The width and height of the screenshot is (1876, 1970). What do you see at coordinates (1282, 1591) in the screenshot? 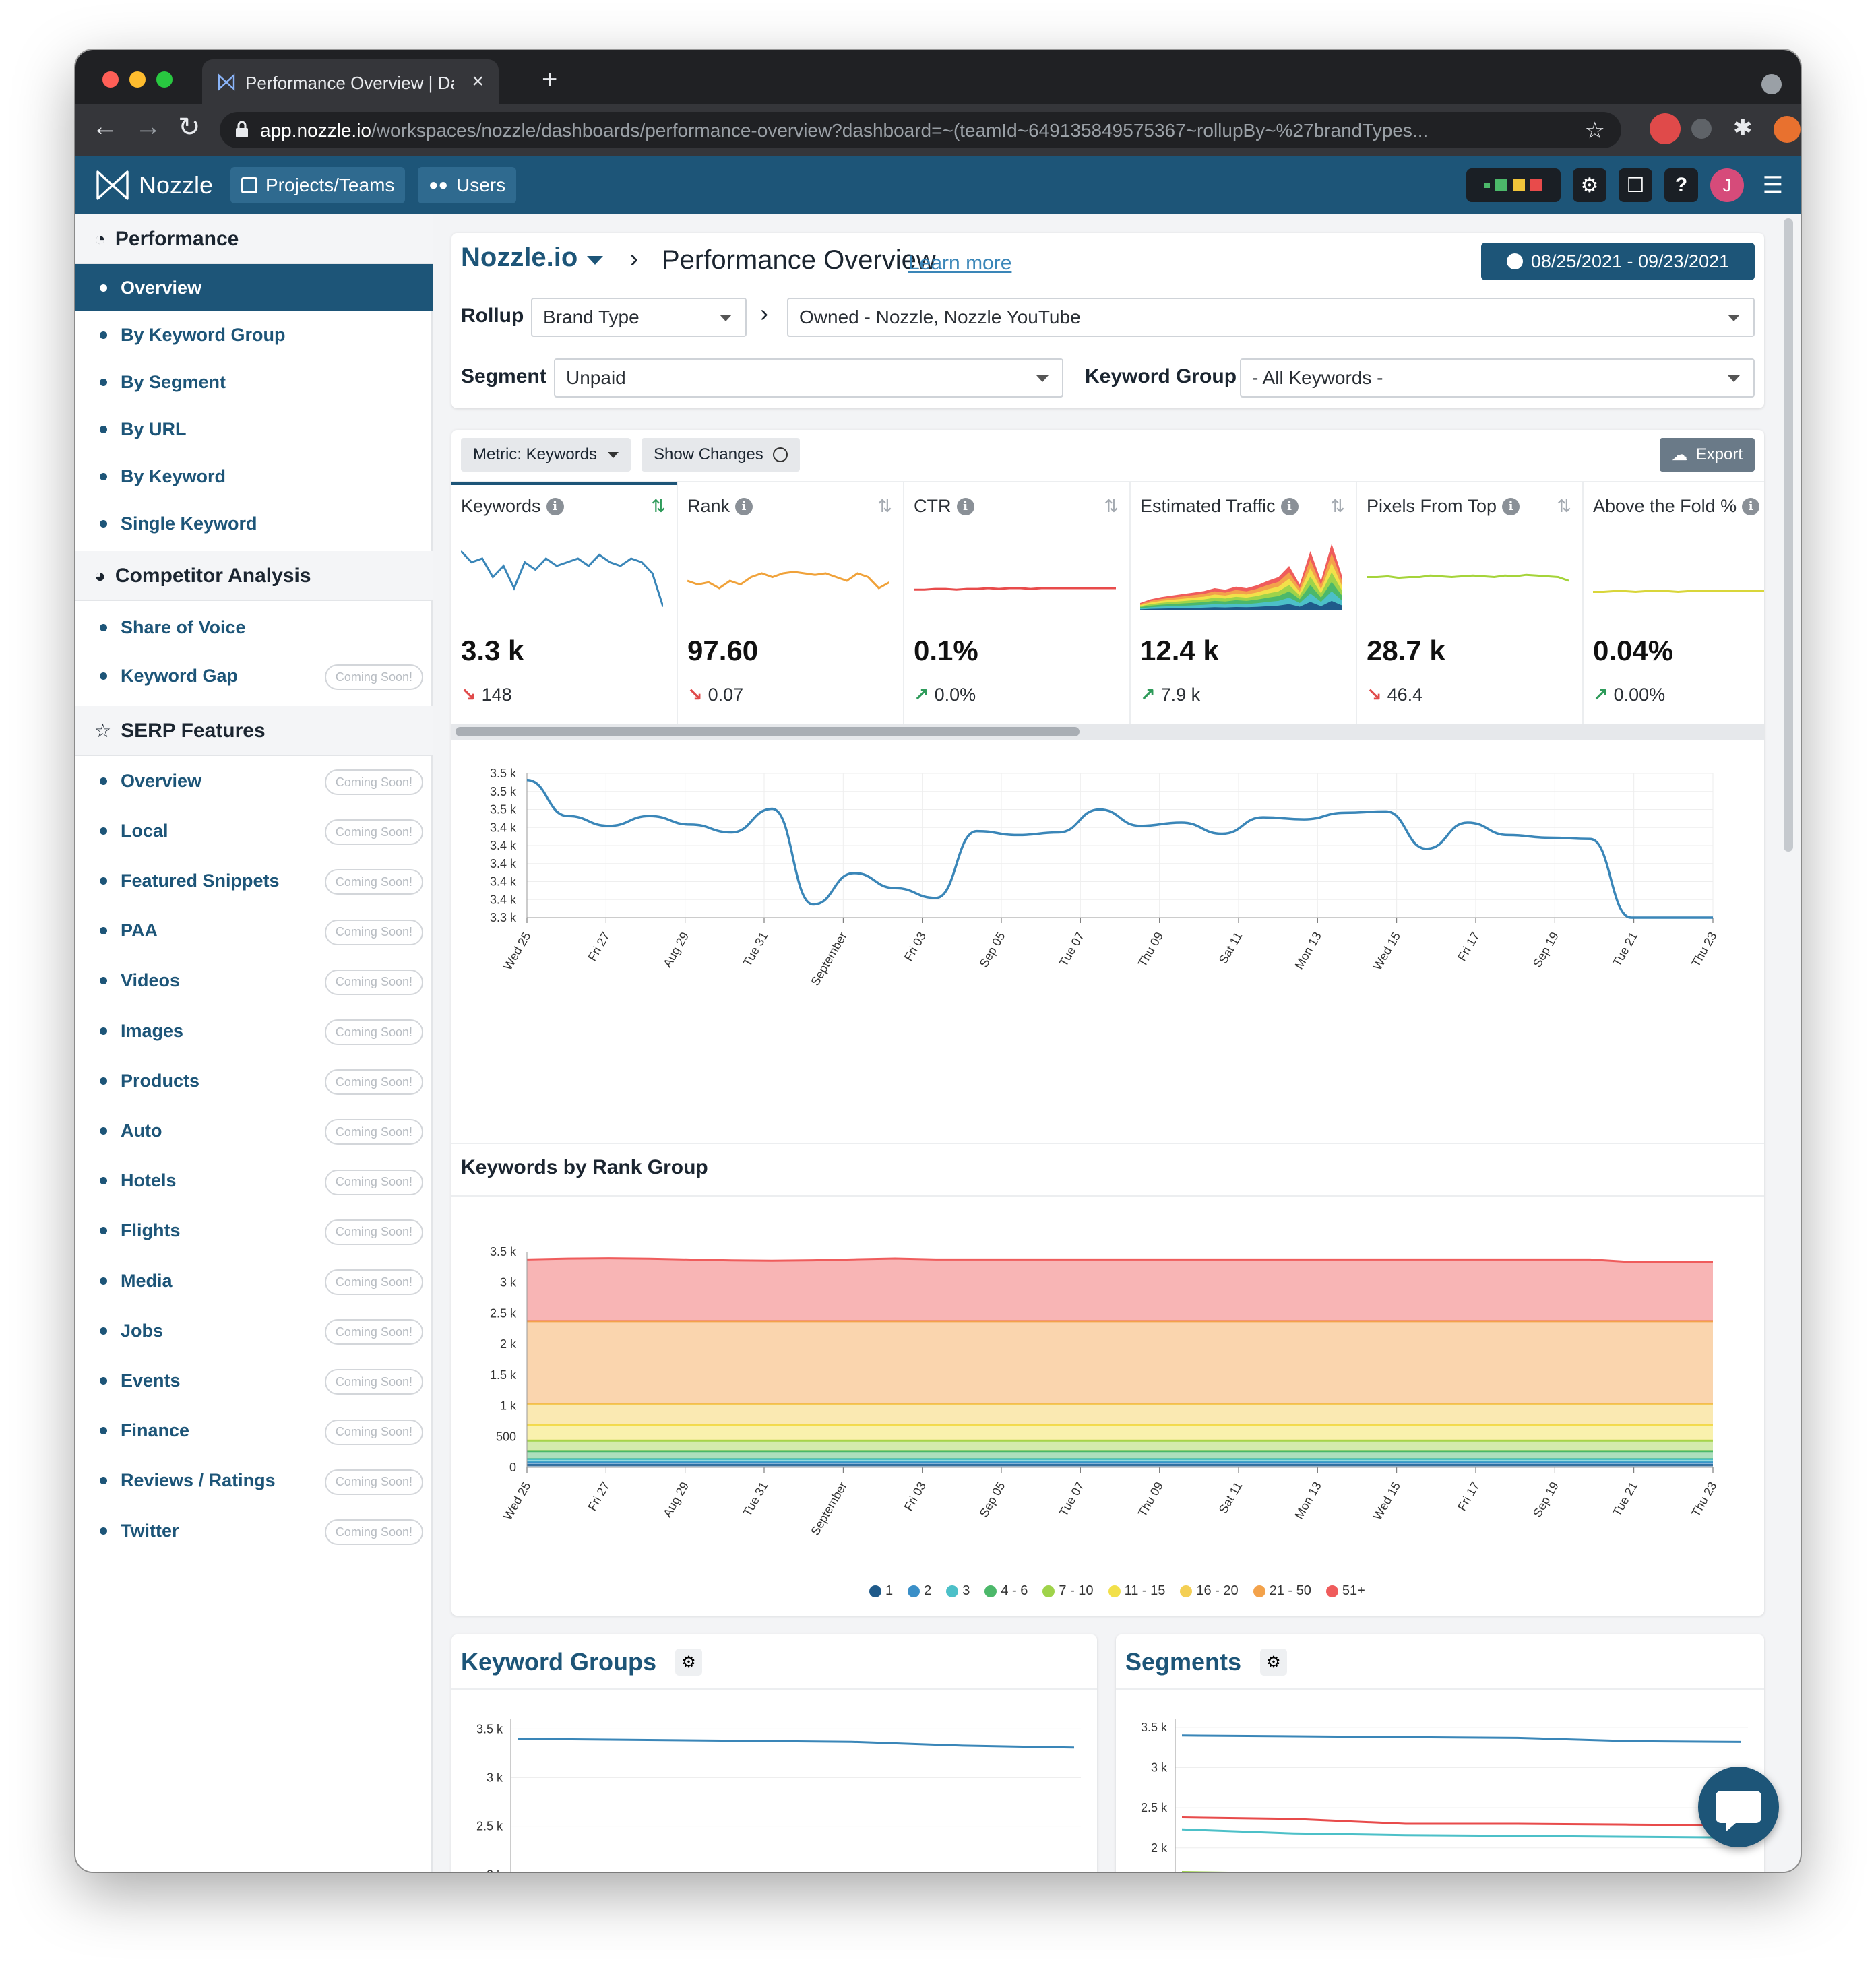
I see `legend-entry: 21 - 50` at bounding box center [1282, 1591].